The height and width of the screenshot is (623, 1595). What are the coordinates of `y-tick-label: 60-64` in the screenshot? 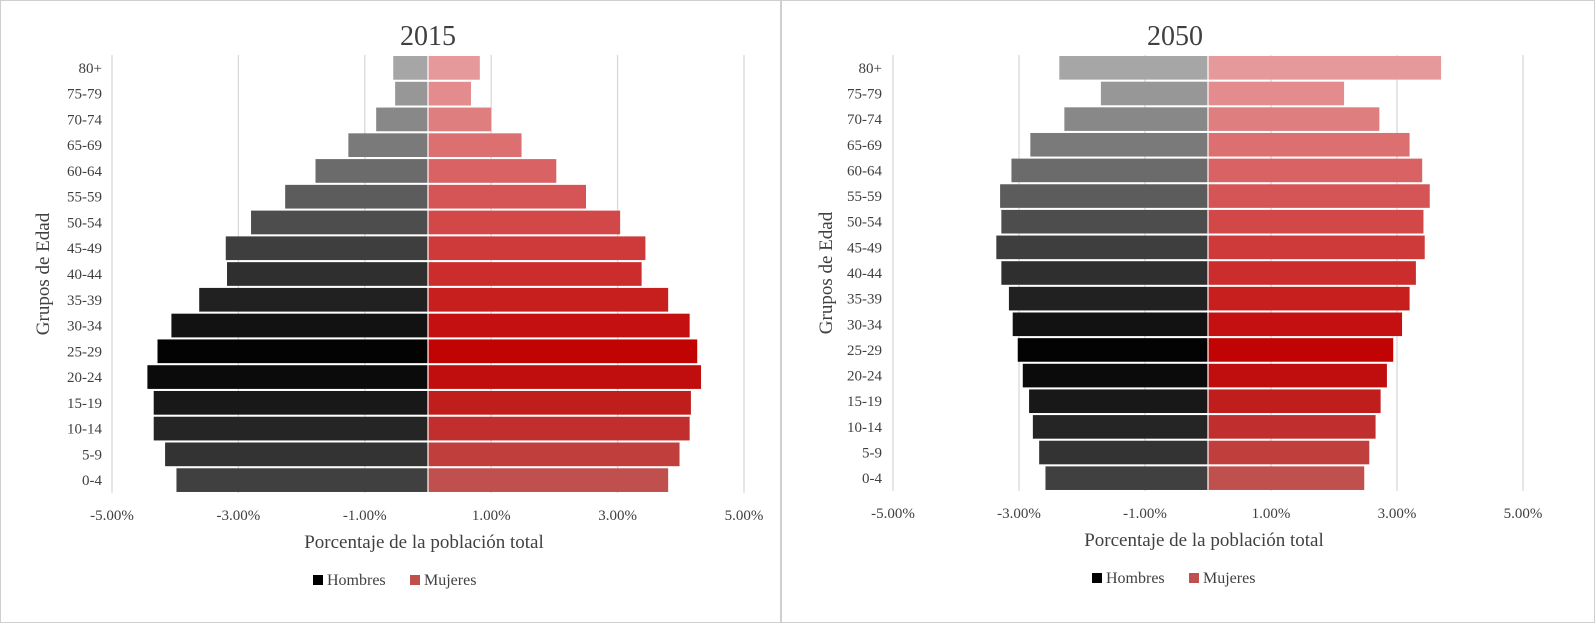 It's located at (864, 171).